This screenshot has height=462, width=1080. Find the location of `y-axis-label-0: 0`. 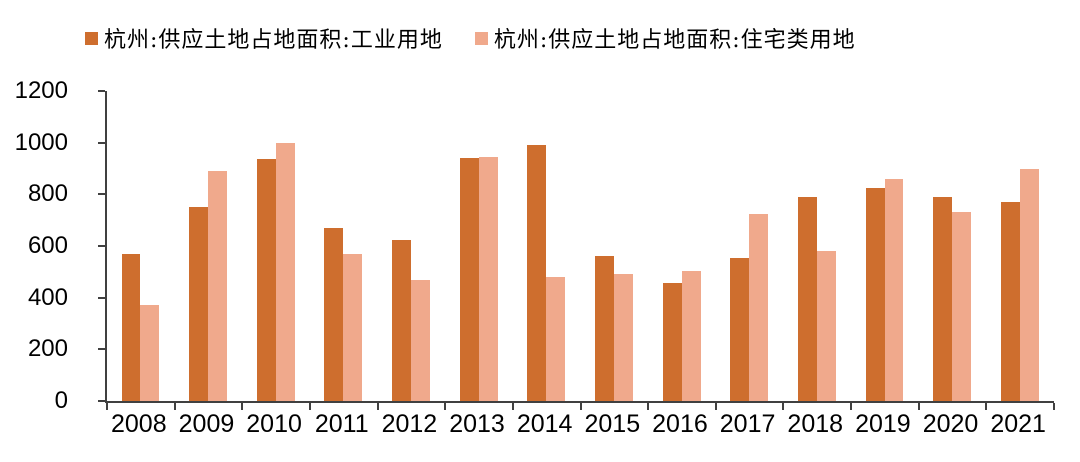

y-axis-label-0: 0 is located at coordinates (61, 400).